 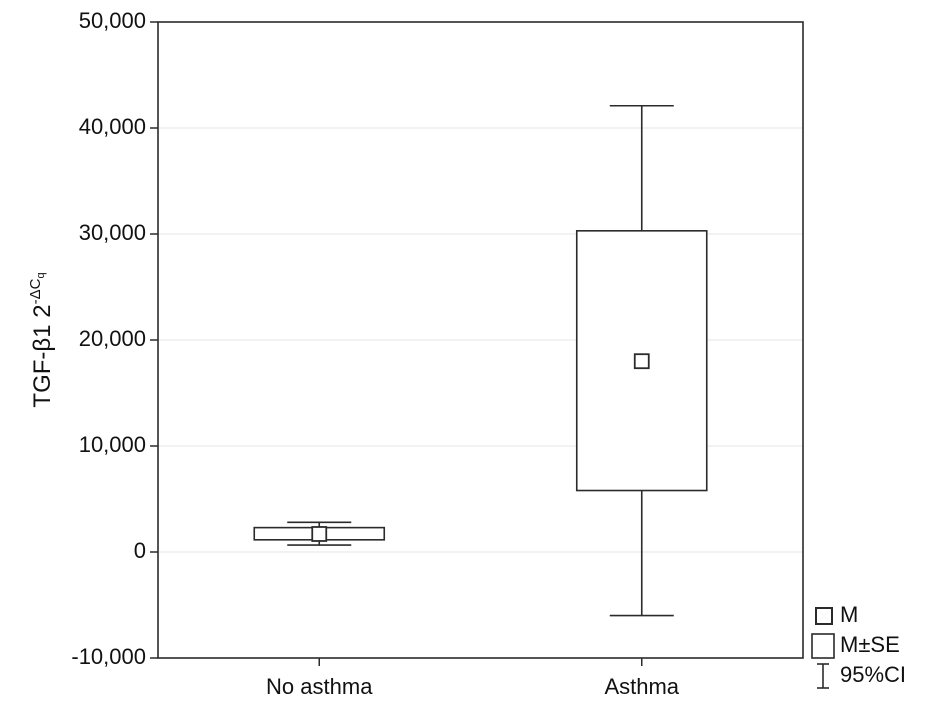 What do you see at coordinates (140, 550) in the screenshot?
I see `y-tick-label: 0` at bounding box center [140, 550].